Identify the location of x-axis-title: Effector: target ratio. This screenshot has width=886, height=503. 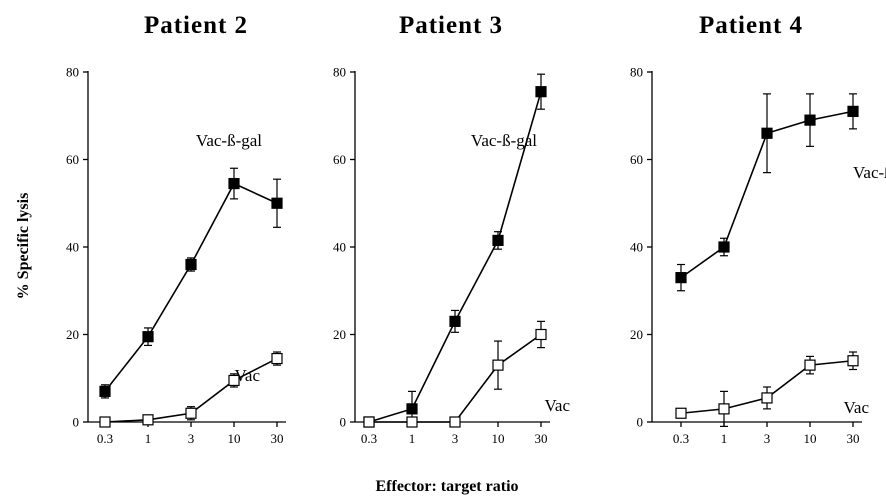
(446, 486).